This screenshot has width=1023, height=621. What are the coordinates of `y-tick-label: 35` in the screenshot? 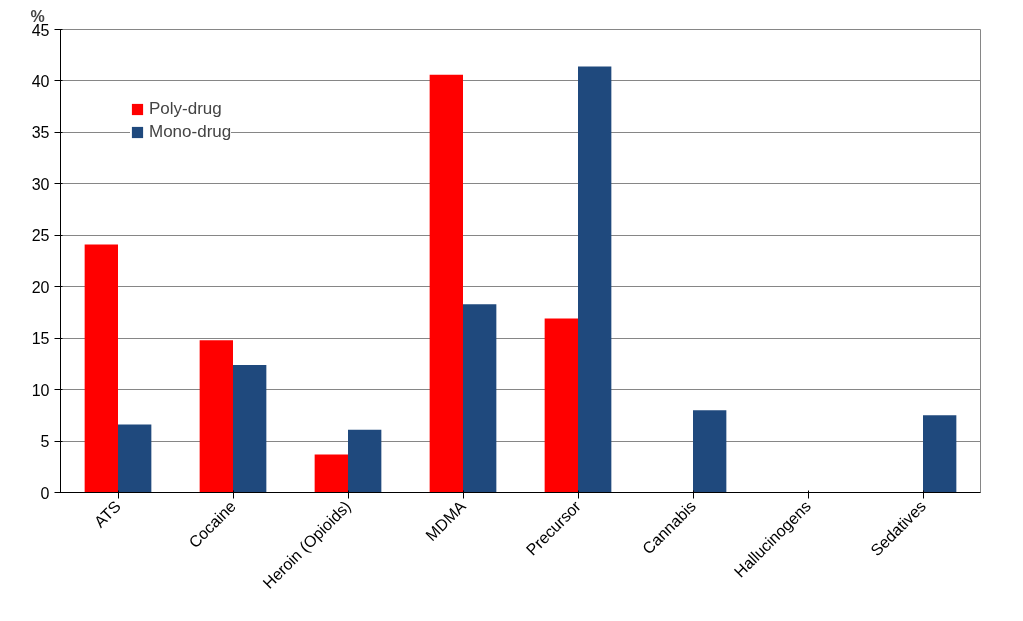 It's located at (40, 133).